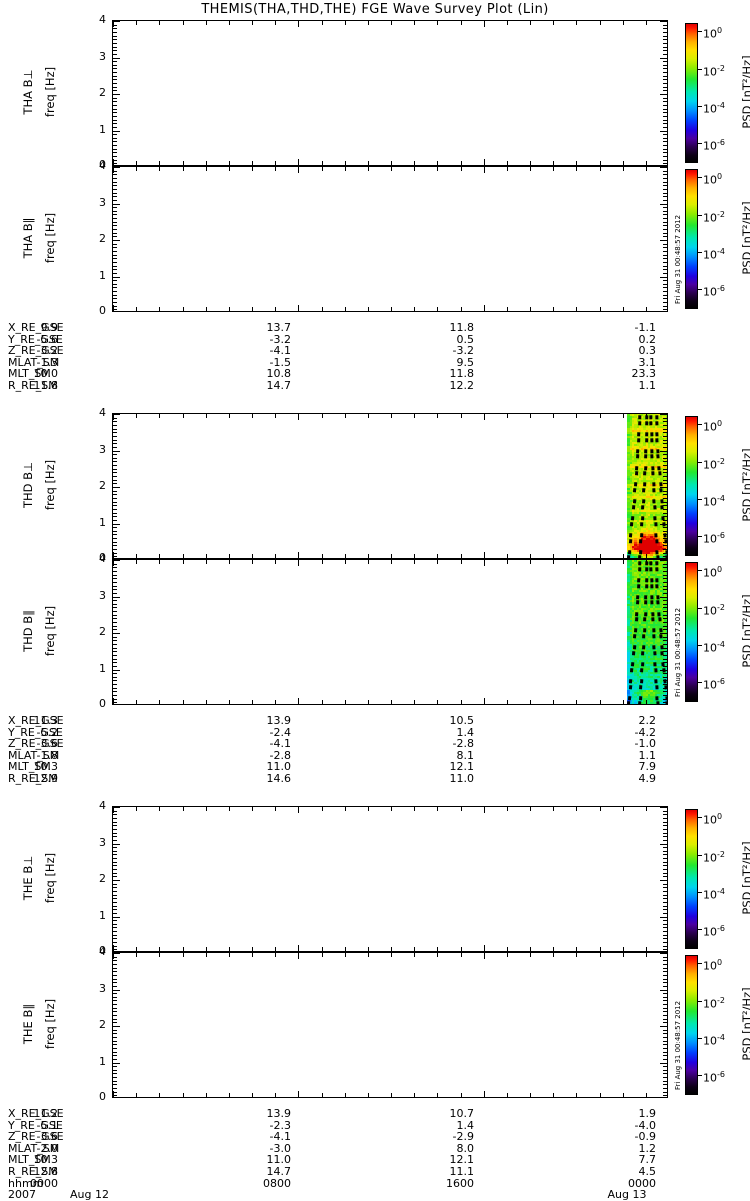 The height and width of the screenshot is (1201, 750). I want to click on y-axis-tick-label: 2, so click(102, 1024).